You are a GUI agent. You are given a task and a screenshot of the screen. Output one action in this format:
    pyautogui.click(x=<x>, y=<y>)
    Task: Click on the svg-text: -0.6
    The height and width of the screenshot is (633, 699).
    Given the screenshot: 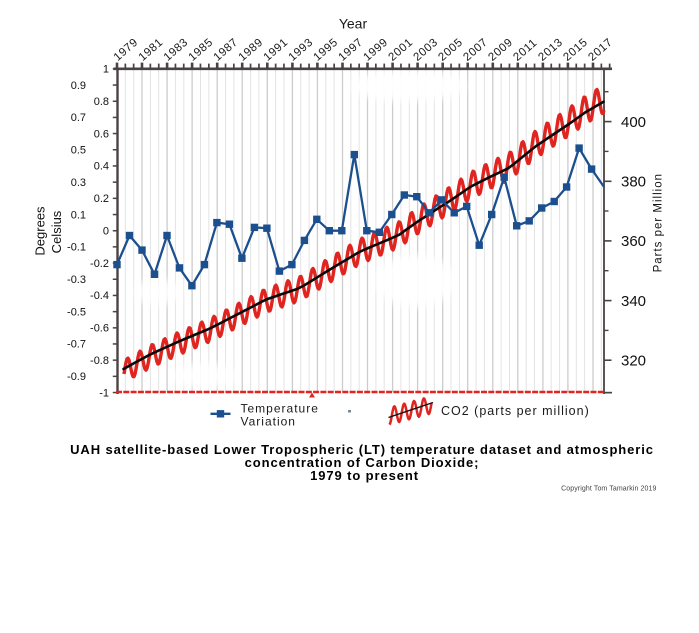 What is the action you would take?
    pyautogui.click(x=99, y=329)
    